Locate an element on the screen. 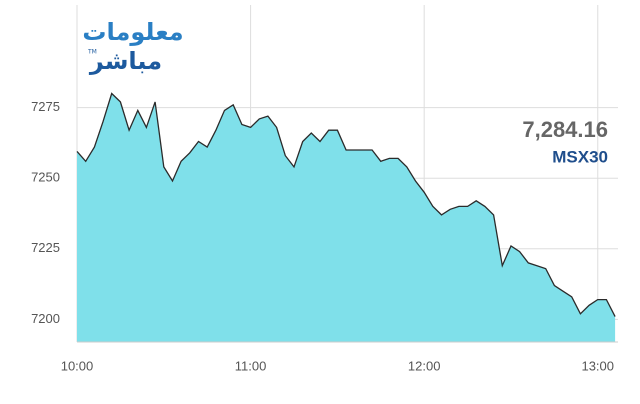 The image size is (640, 404). x-tick-label: 11:00 is located at coordinates (251, 365).